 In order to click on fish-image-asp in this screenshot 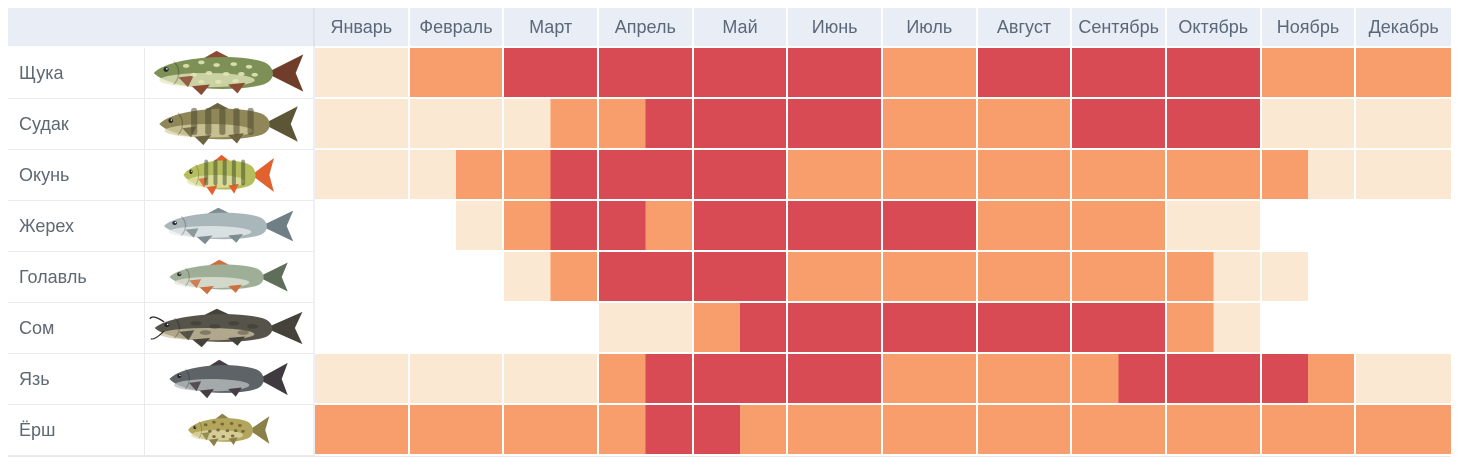, I will do `click(230, 226)`.